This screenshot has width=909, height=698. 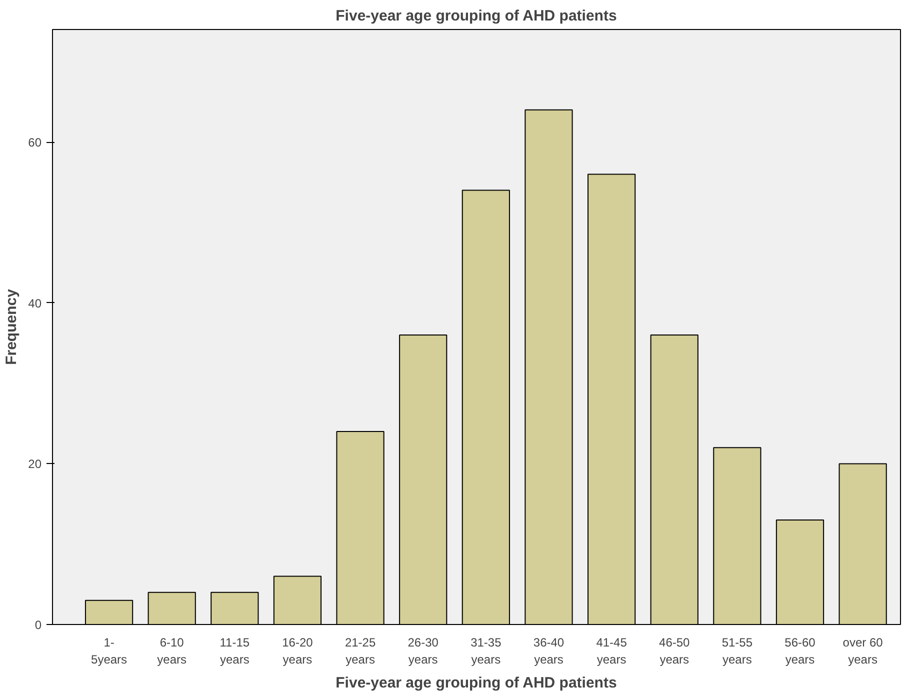 I want to click on x-tick-label: 46-50 years, so click(x=674, y=651).